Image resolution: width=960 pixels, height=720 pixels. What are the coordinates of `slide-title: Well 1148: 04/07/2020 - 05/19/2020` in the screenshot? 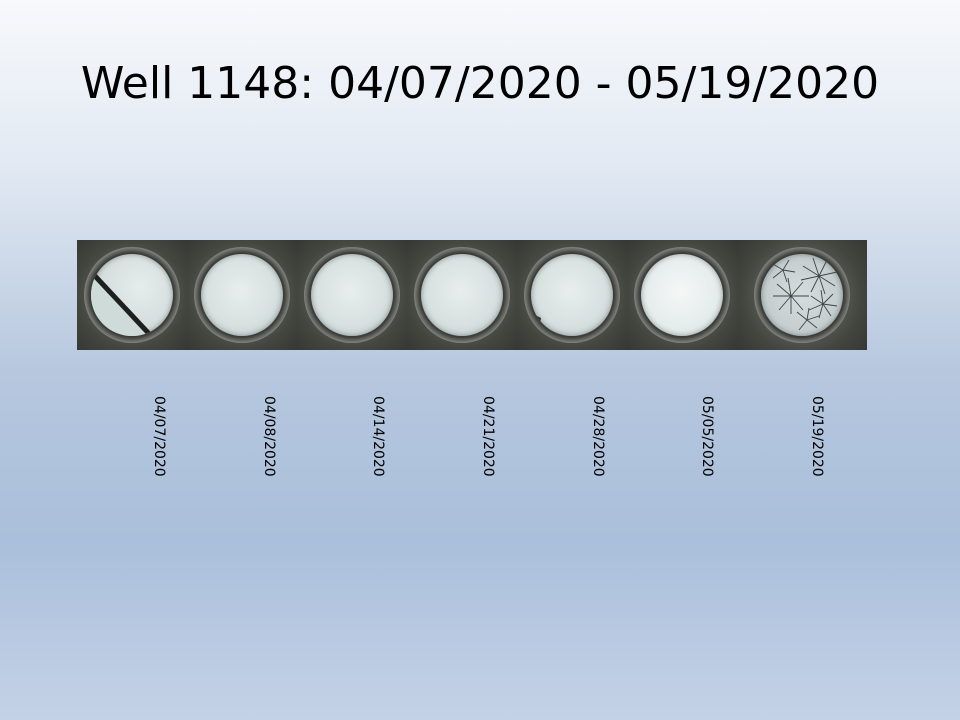 It's located at (480, 83).